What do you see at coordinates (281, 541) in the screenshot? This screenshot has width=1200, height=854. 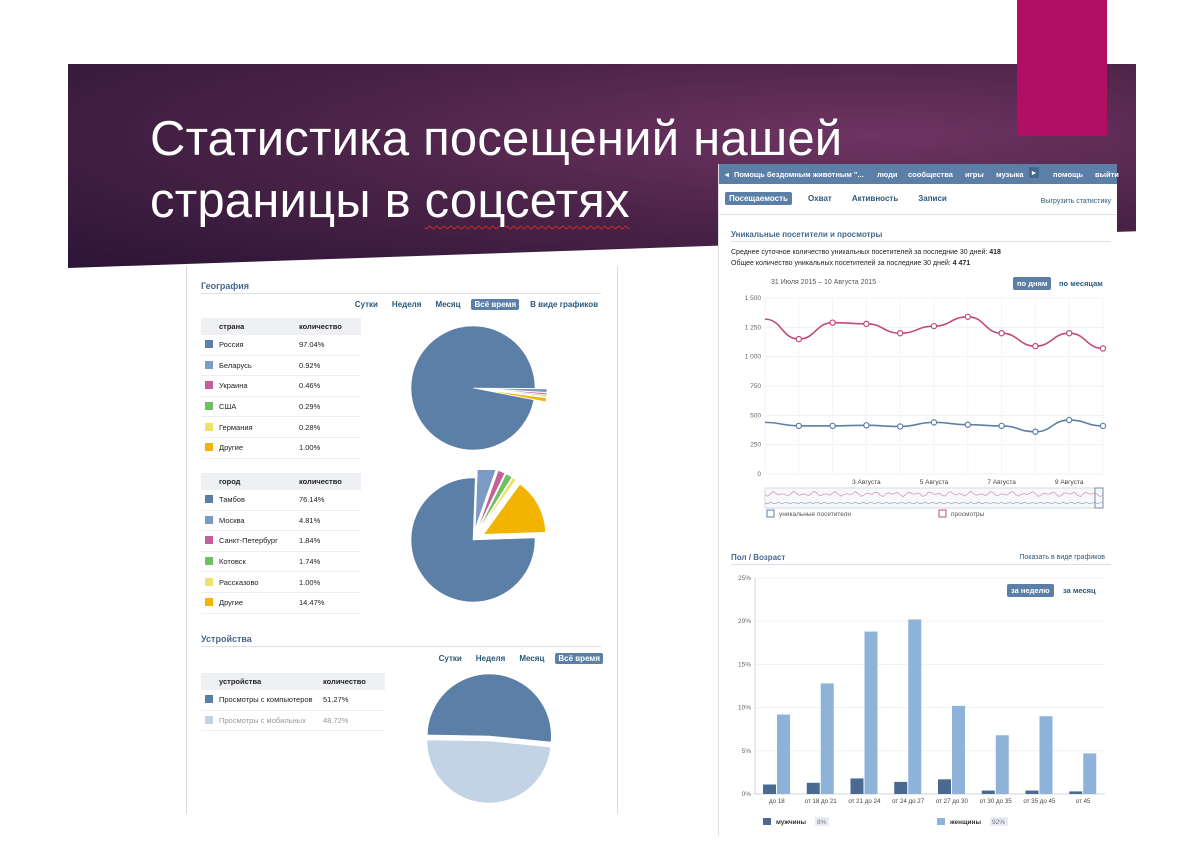 I see `table-row: Санкт-Петербург 1.84%` at bounding box center [281, 541].